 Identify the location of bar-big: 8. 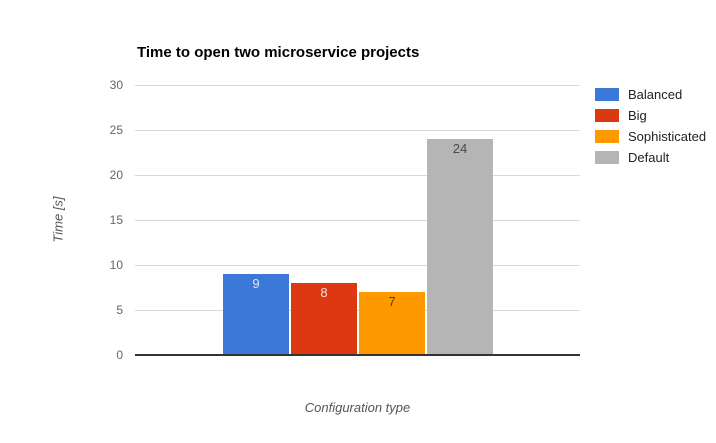
(324, 319).